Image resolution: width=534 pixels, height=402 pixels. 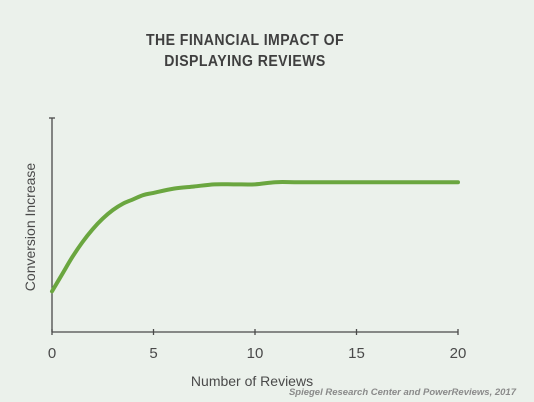 What do you see at coordinates (252, 381) in the screenshot?
I see `x-axis-label: Number of Reviews` at bounding box center [252, 381].